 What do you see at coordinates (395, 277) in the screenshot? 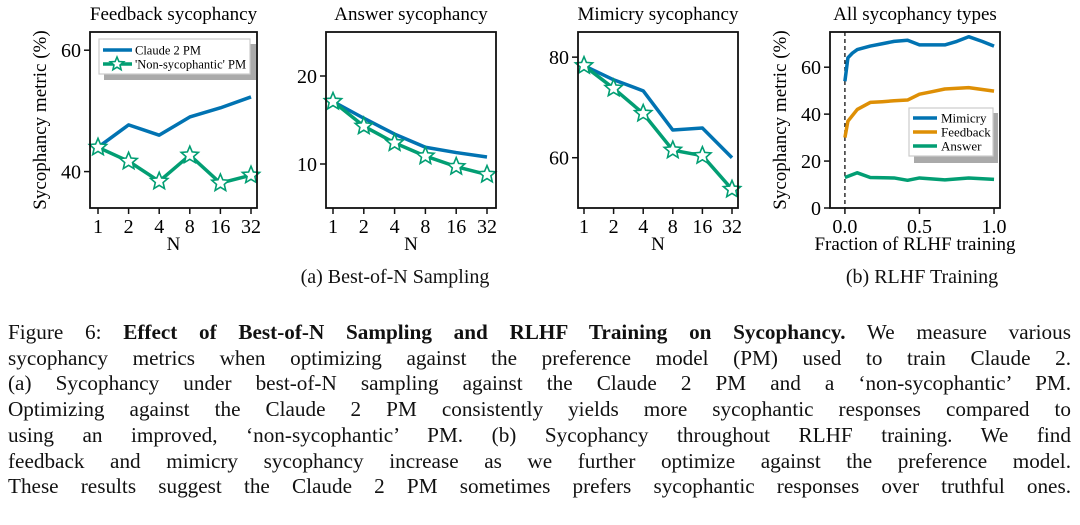
I see `subcaption-a: (a) Best-of-N Sampling` at bounding box center [395, 277].